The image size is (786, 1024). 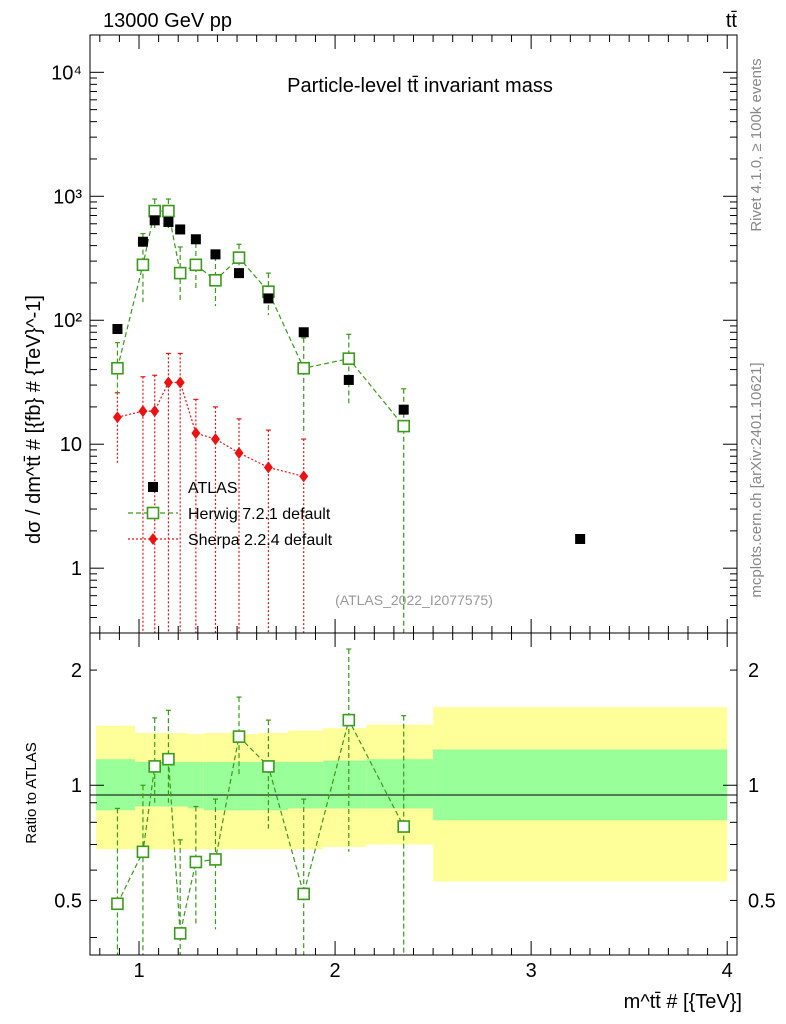 I want to click on x-axis-label: m^tt̄ # [{TeV}], so click(x=683, y=1002).